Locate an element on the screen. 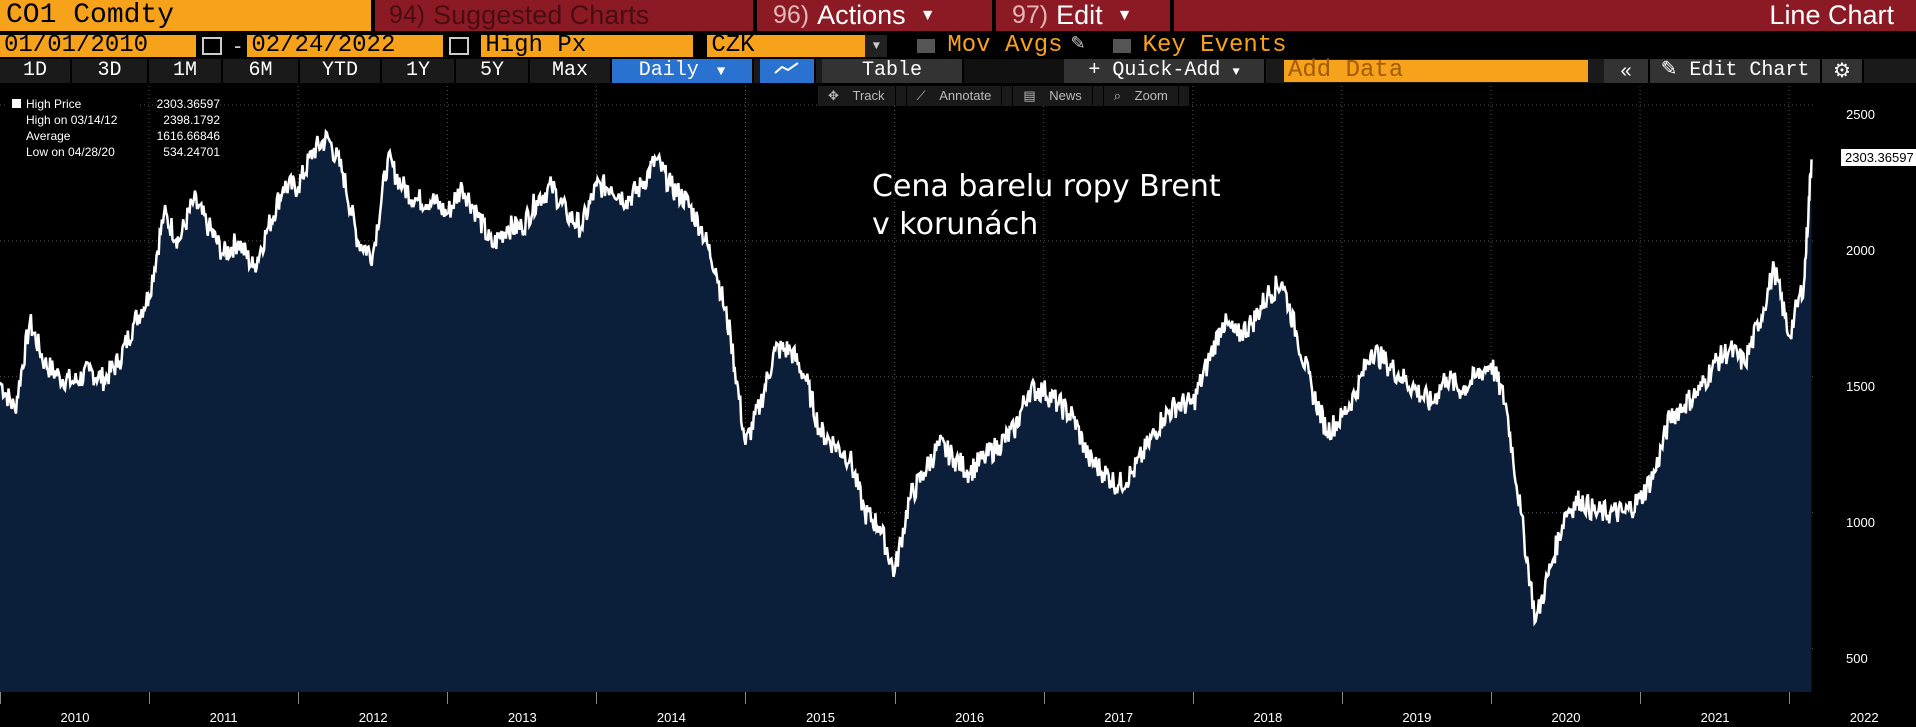  legend-row: Average 1616.66846 is located at coordinates (114, 136).